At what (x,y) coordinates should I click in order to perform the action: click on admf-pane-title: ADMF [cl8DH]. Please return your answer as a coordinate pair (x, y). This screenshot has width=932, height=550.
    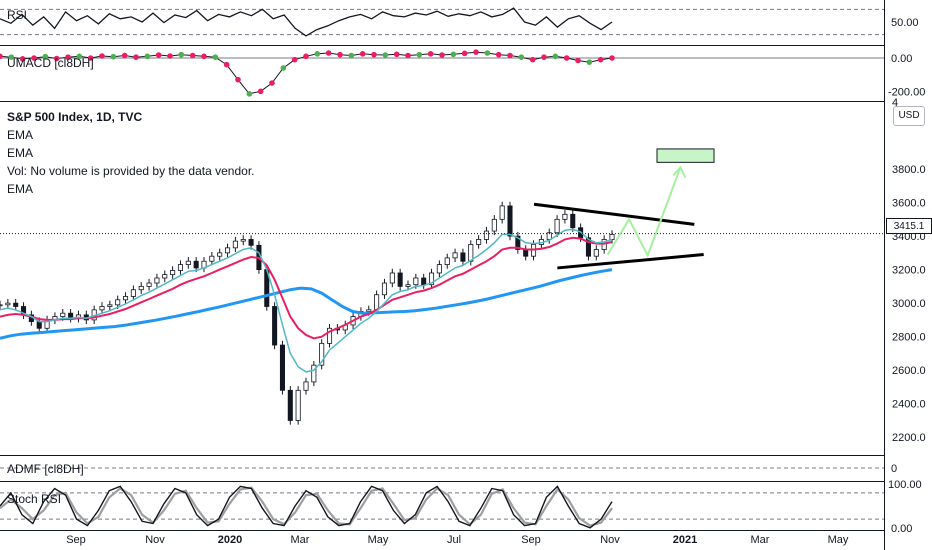
    Looking at the image, I should click on (45, 469).